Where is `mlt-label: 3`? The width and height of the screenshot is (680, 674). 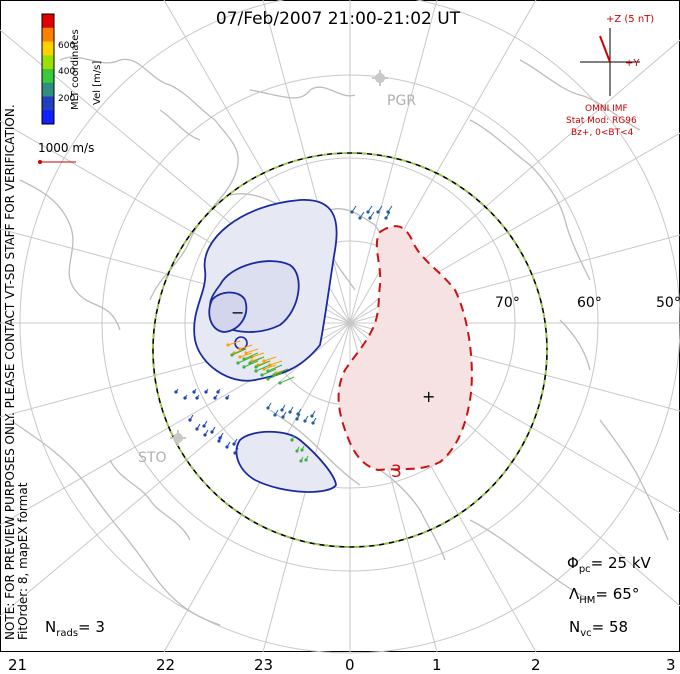
mlt-label: 3 is located at coordinates (671, 665).